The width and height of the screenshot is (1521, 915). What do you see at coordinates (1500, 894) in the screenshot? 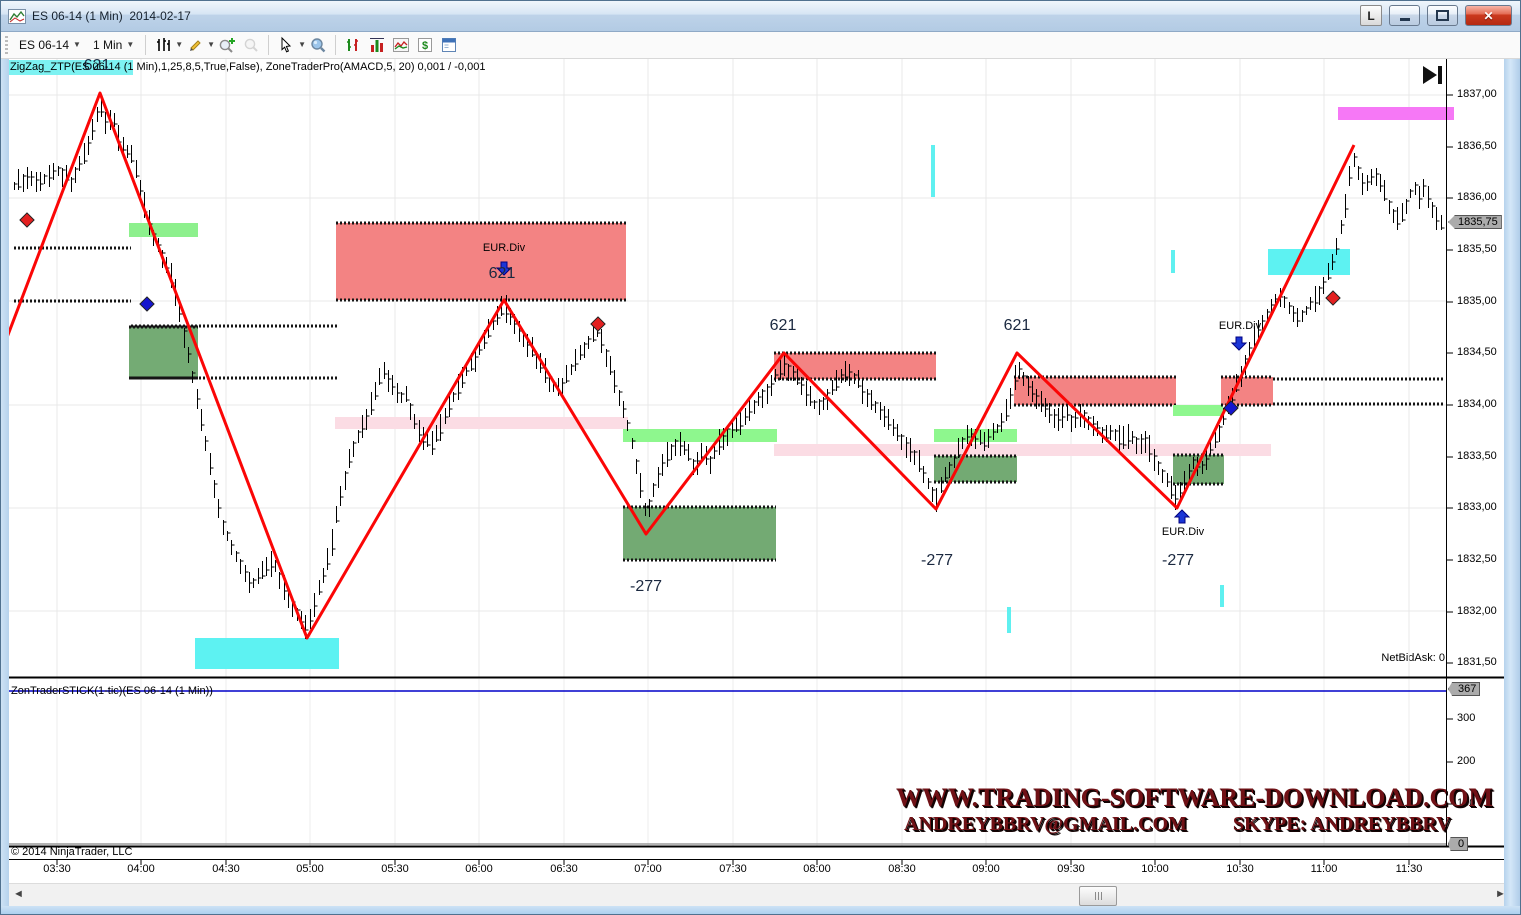
I see `scroll-right-arrow: ►` at bounding box center [1500, 894].